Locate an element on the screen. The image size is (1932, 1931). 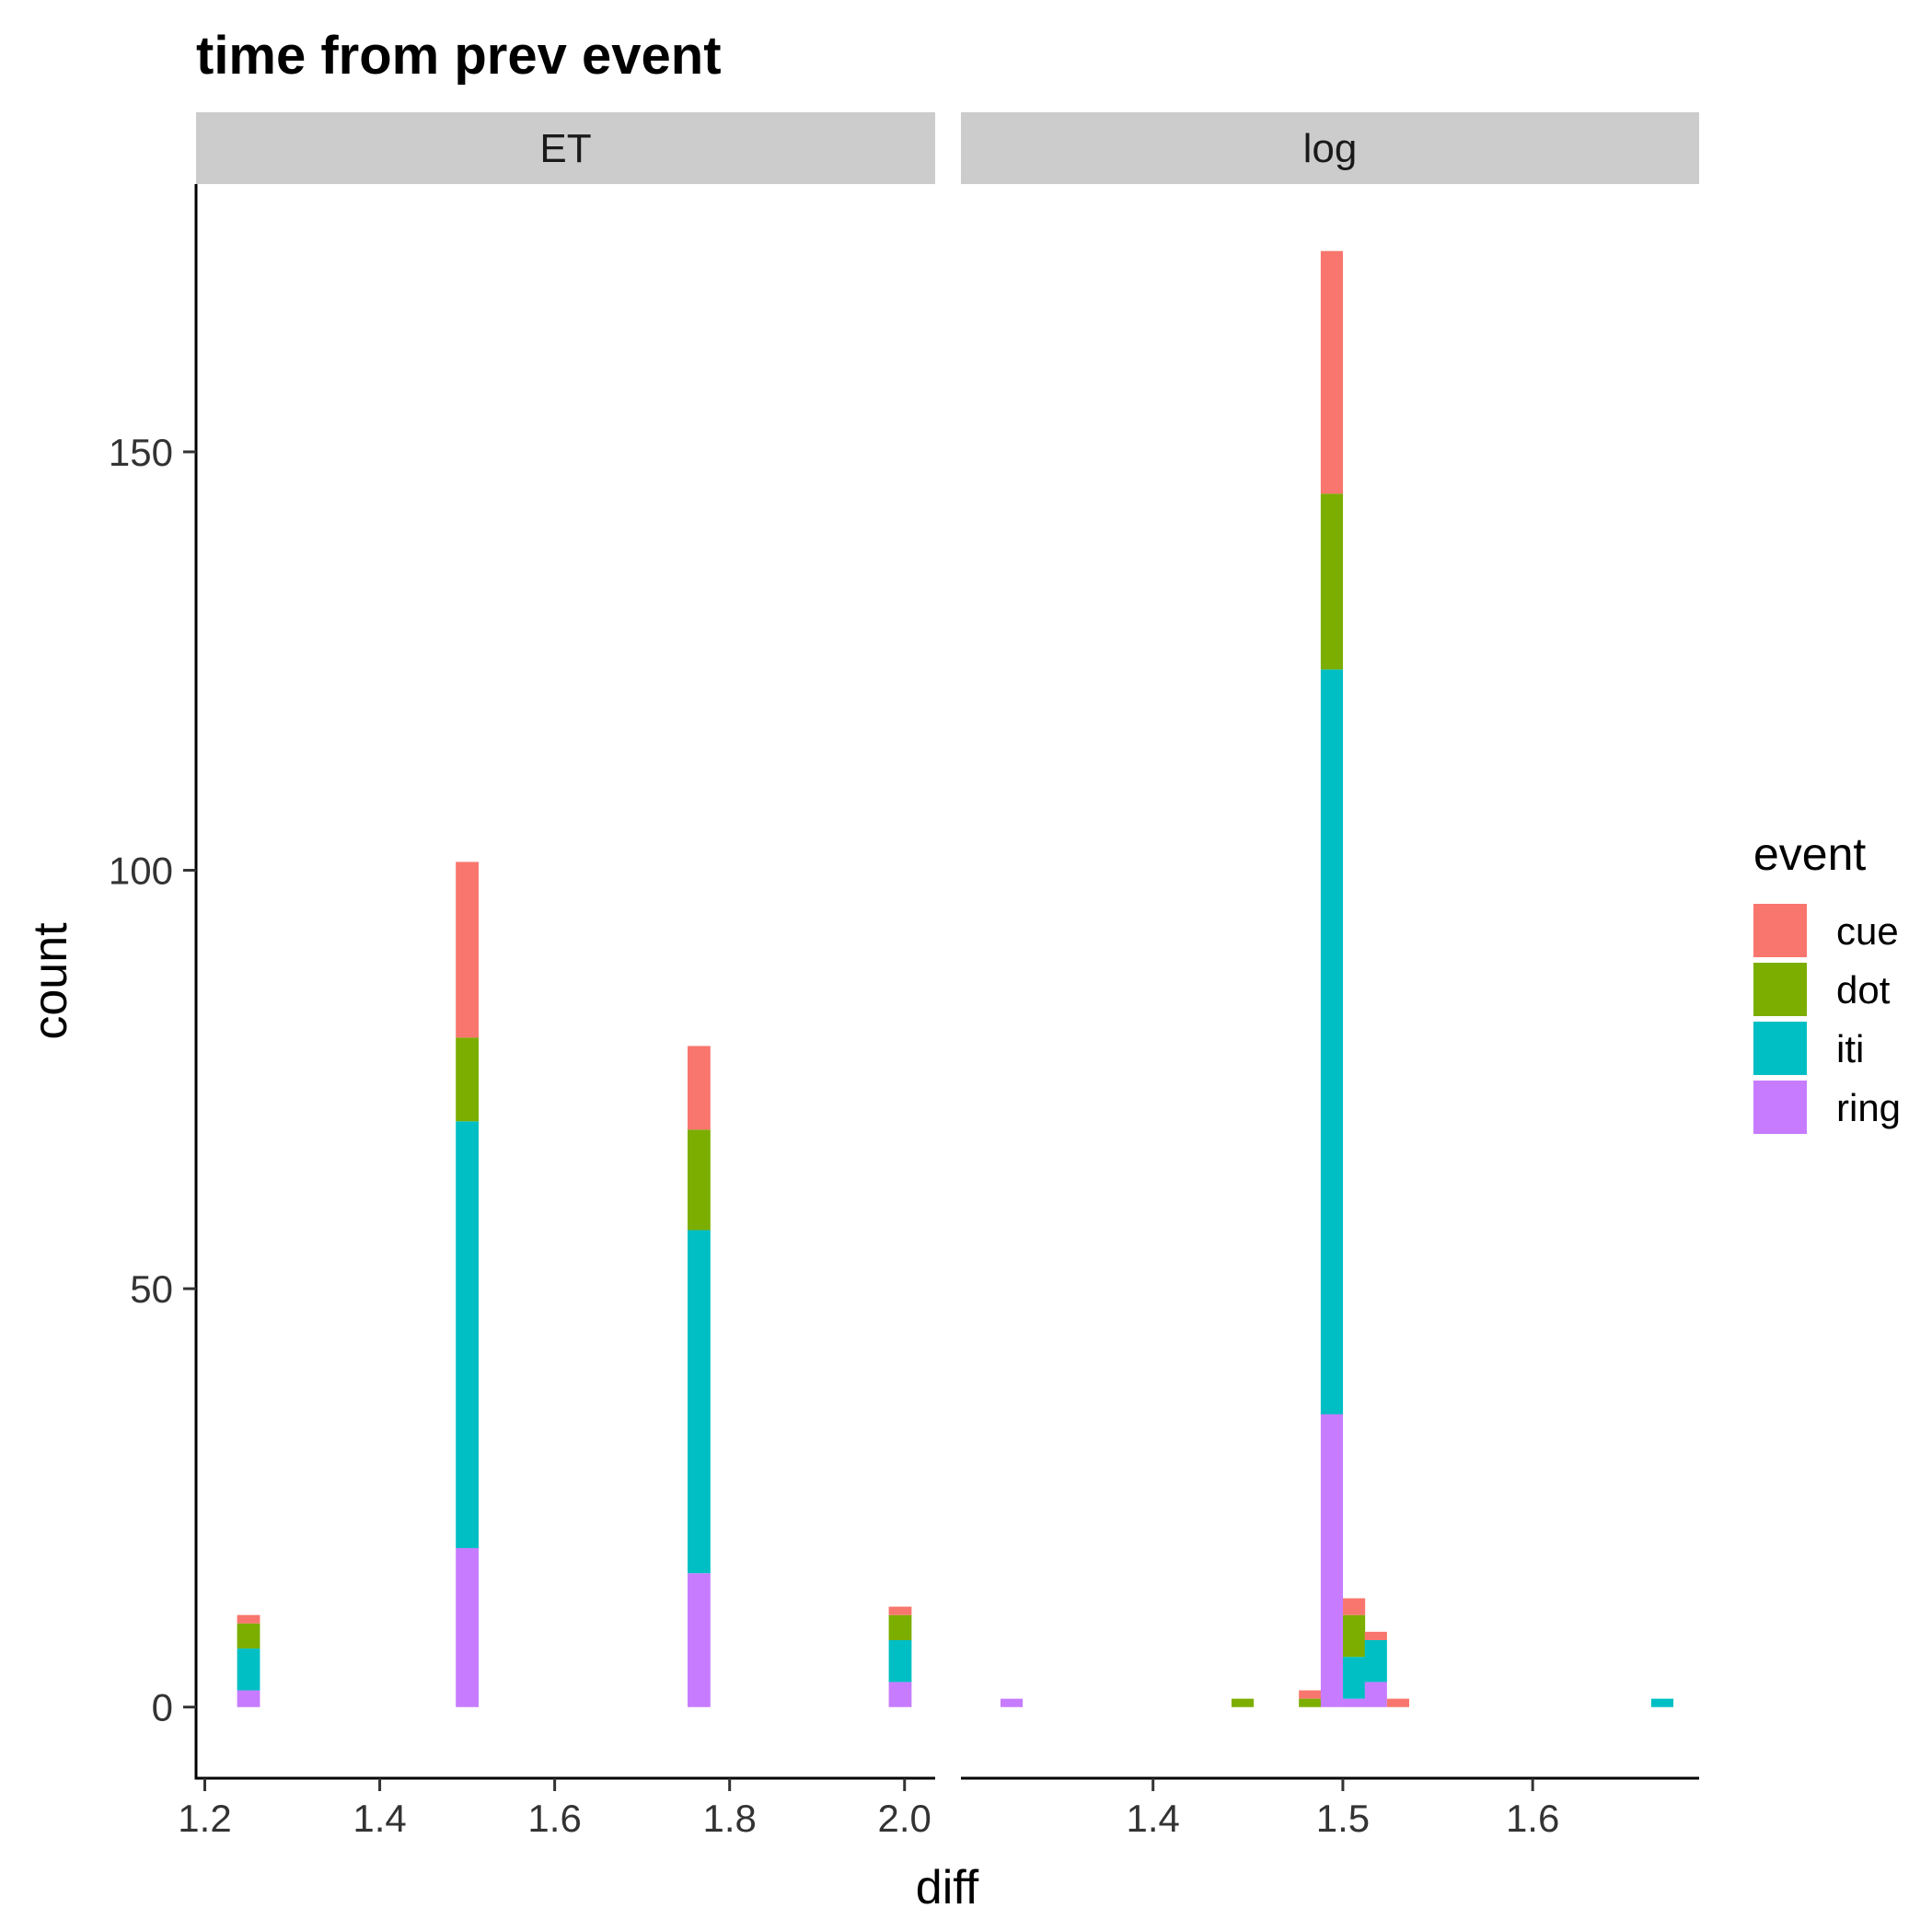
axes-log: 1.4 1.5 1.6 is located at coordinates (1330, 1808).